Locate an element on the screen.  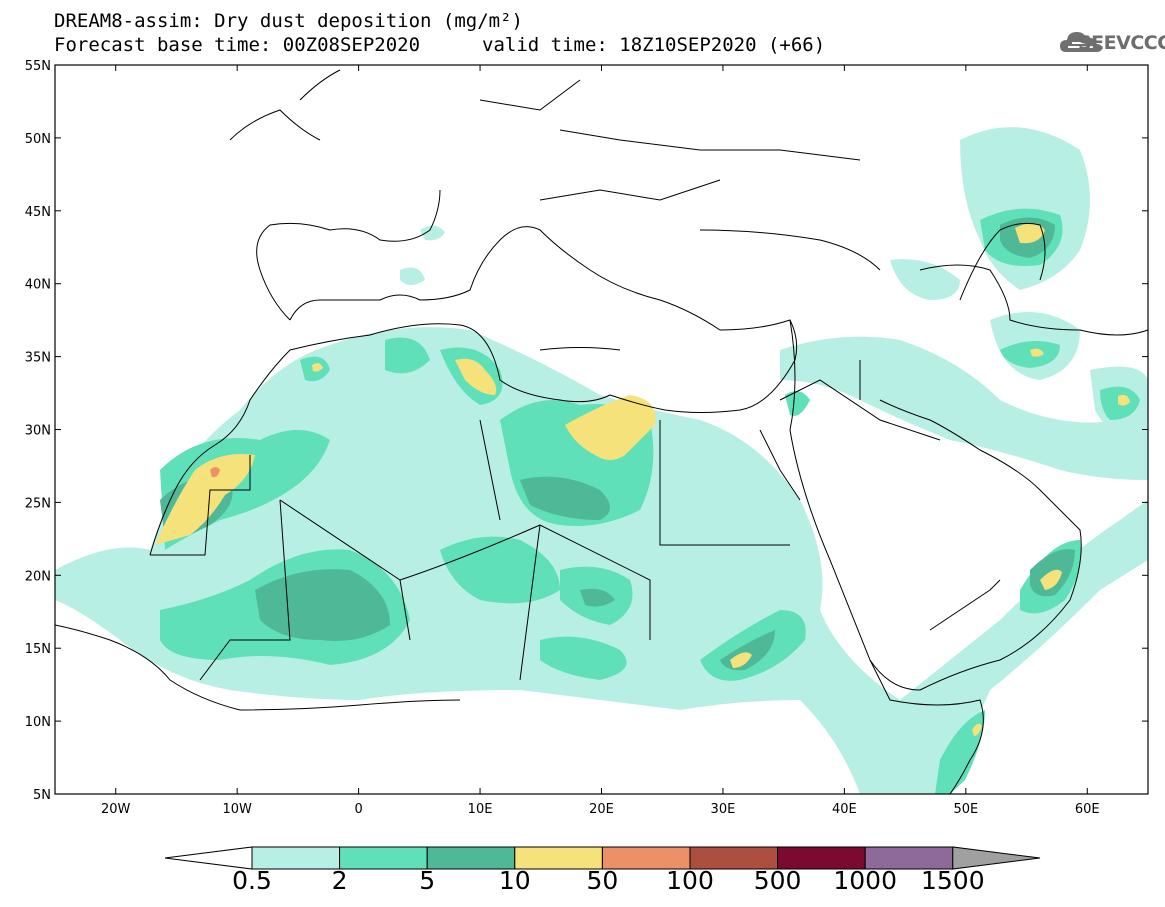
colorbar-label: 10 is located at coordinates (514, 880).